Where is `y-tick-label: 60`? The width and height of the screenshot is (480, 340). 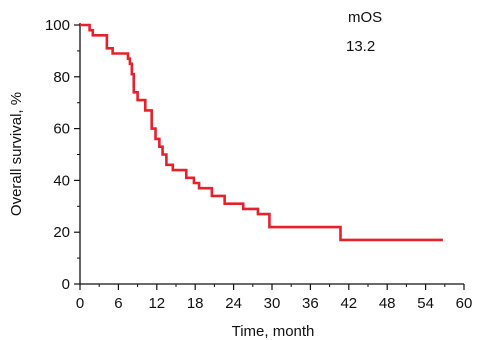 y-tick-label: 60 is located at coordinates (61, 129).